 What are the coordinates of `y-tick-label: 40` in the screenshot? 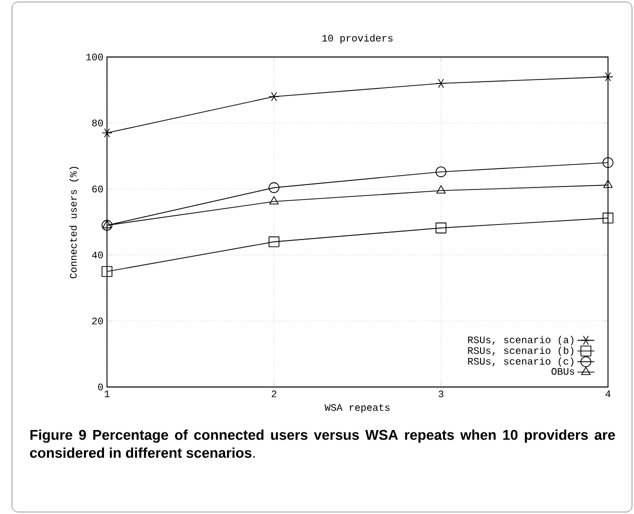 It's located at (97, 255).